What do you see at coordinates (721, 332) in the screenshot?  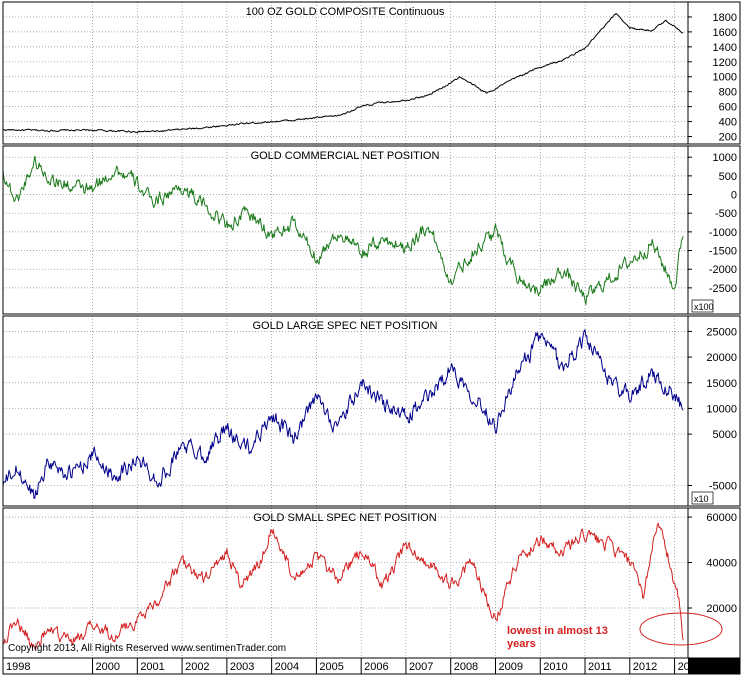 I see `y-tick-label: 25000` at bounding box center [721, 332].